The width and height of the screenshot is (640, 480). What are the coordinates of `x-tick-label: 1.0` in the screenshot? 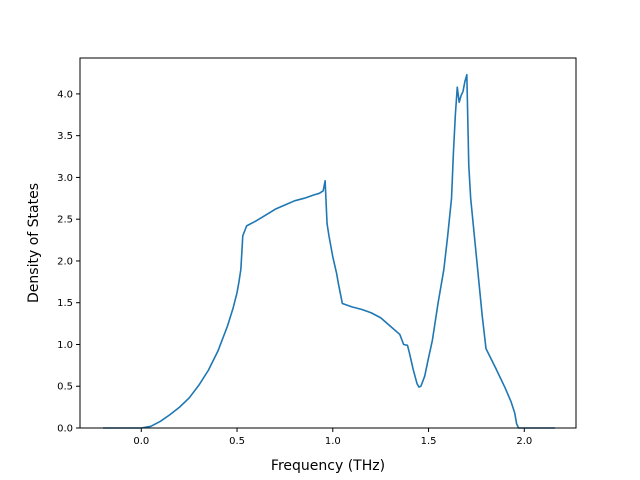 It's located at (333, 441).